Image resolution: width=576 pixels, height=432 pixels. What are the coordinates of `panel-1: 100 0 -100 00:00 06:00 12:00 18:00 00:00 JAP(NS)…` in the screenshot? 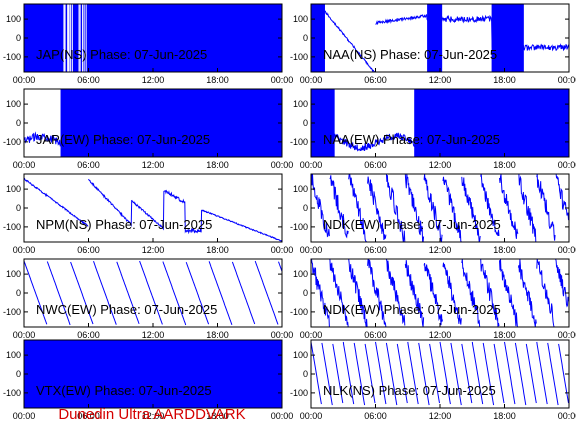 It's located at (148, 44).